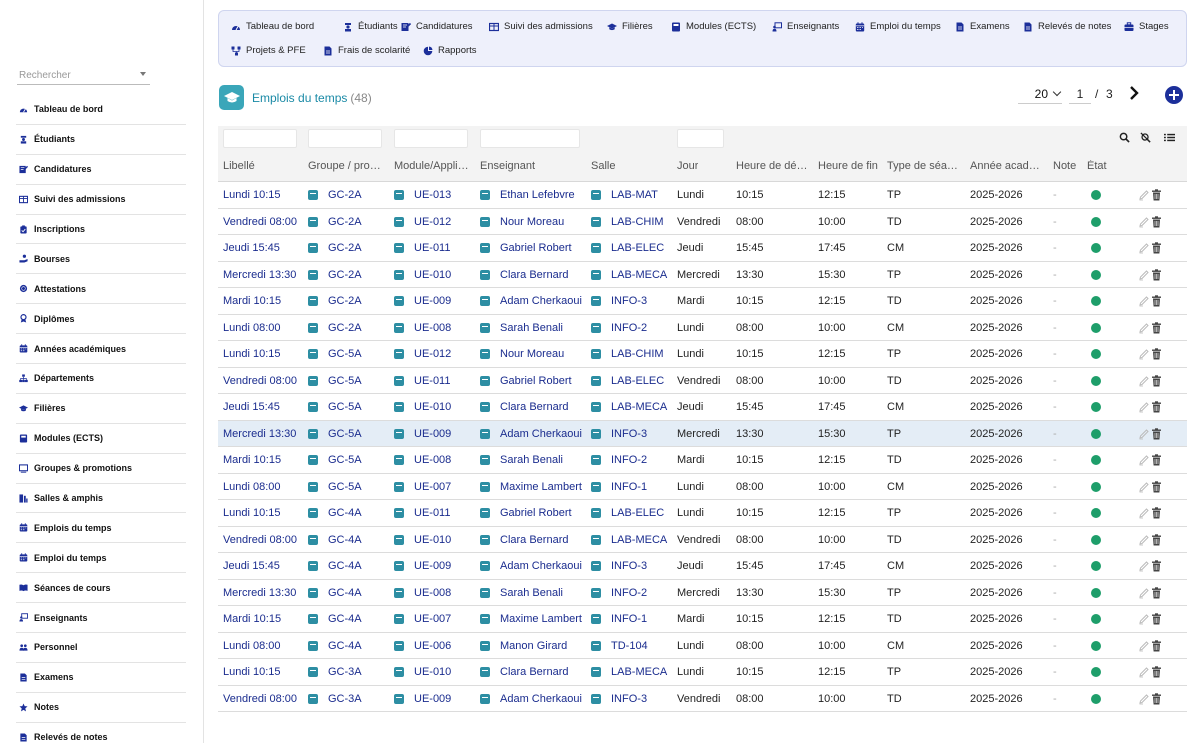  Describe the element at coordinates (83, 76) in the screenshot. I see `sidebar-search` at that location.